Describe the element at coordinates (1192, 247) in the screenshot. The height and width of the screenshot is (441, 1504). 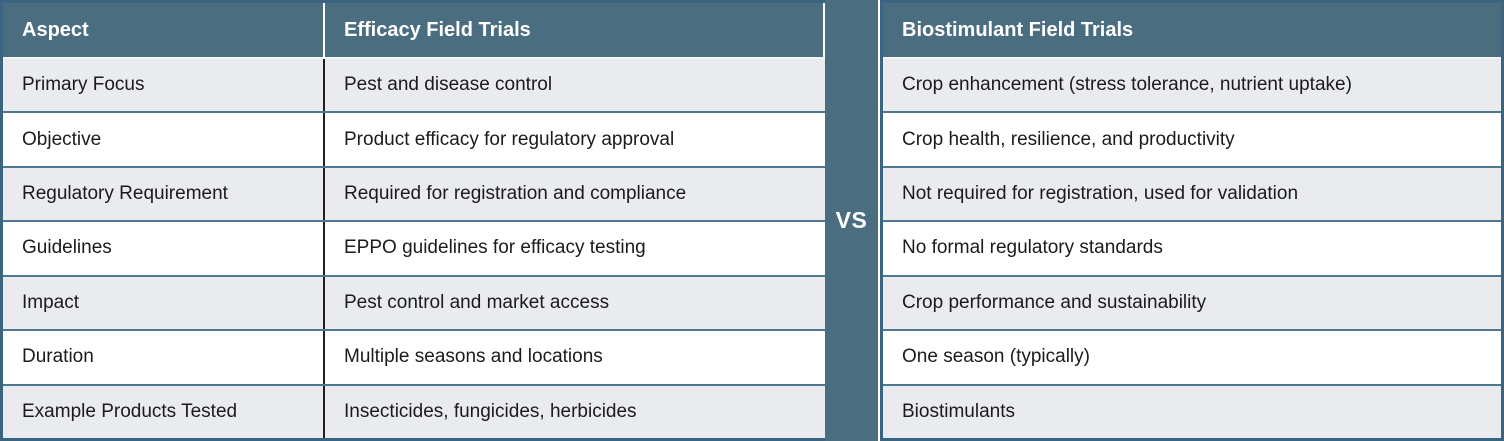
I see `table-row: No formal regulatory standards` at that location.